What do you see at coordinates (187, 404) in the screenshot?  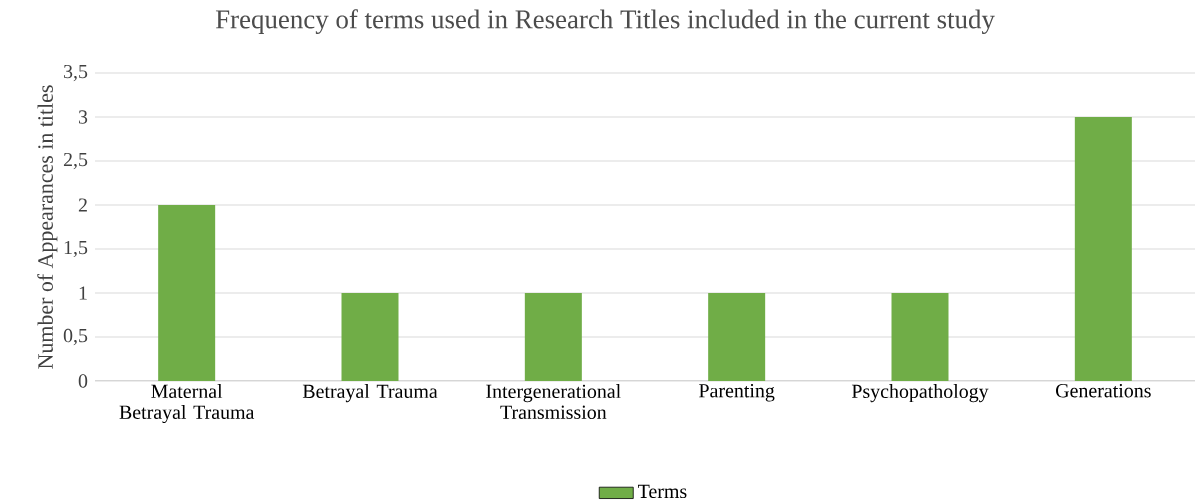 I see `x-tick-label: Maternal Betrayal Trauma` at bounding box center [187, 404].